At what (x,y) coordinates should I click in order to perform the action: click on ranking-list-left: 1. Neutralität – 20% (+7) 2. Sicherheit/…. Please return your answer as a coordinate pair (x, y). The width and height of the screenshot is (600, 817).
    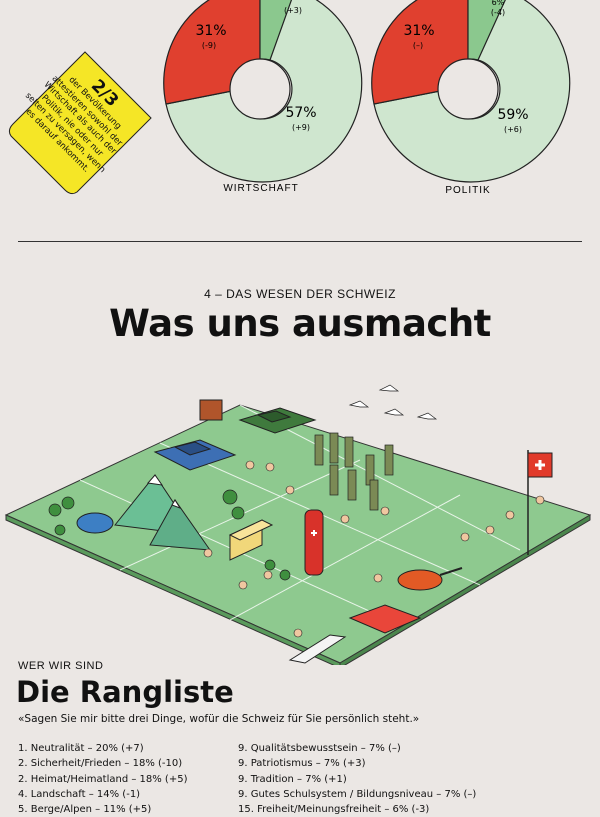
    Looking at the image, I should click on (102, 779).